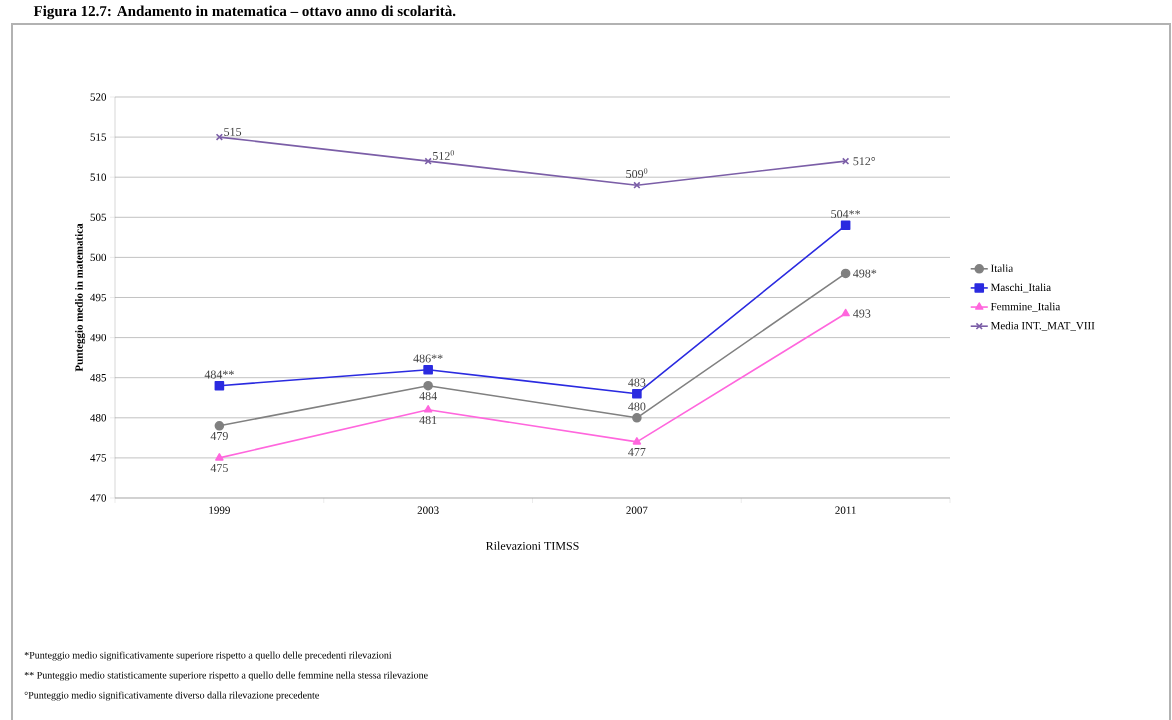 The width and height of the screenshot is (1172, 720). I want to click on x-tick-label: 1999, so click(219, 510).